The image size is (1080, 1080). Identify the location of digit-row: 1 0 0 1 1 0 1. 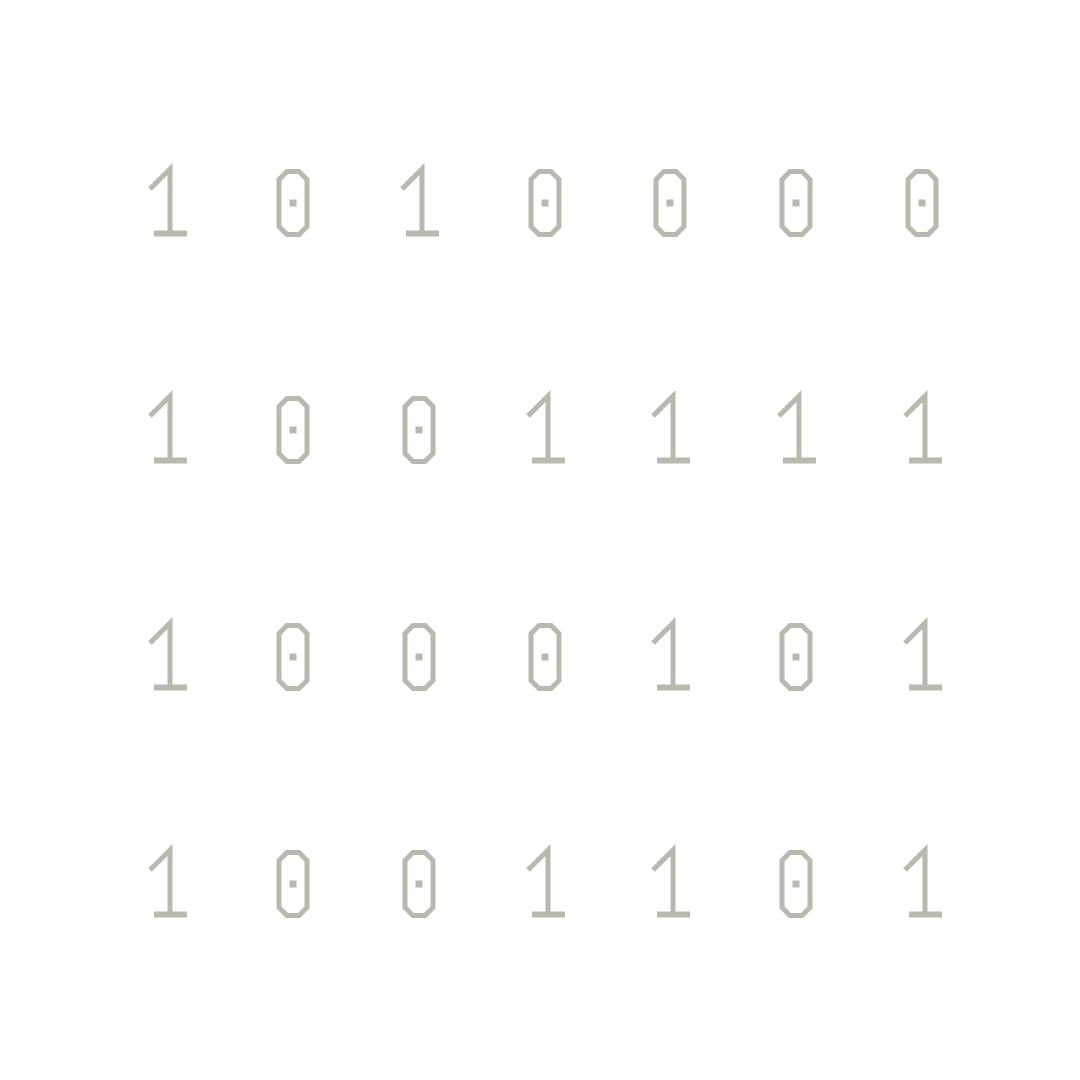
(540, 888).